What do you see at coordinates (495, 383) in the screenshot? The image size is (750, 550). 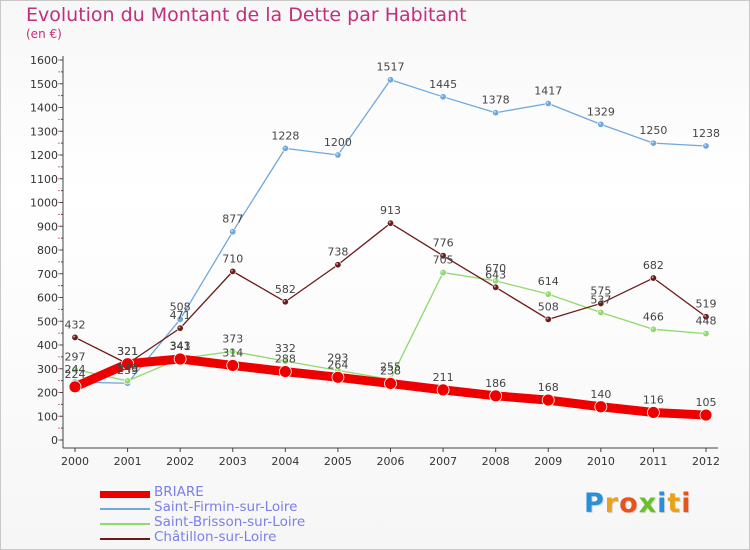 I see `data-label: 186` at bounding box center [495, 383].